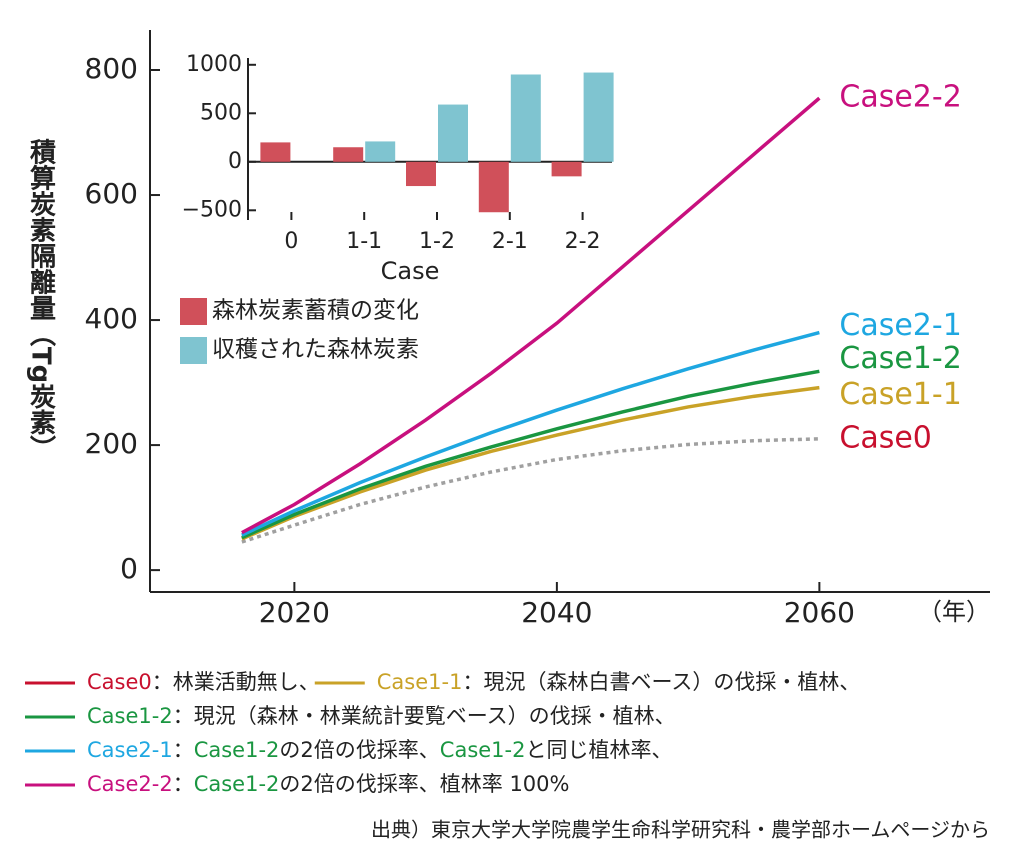 This screenshot has height=862, width=1024. Describe the element at coordinates (315, 350) in the screenshot. I see `legend-label: 収穫された森林炭素` at that location.